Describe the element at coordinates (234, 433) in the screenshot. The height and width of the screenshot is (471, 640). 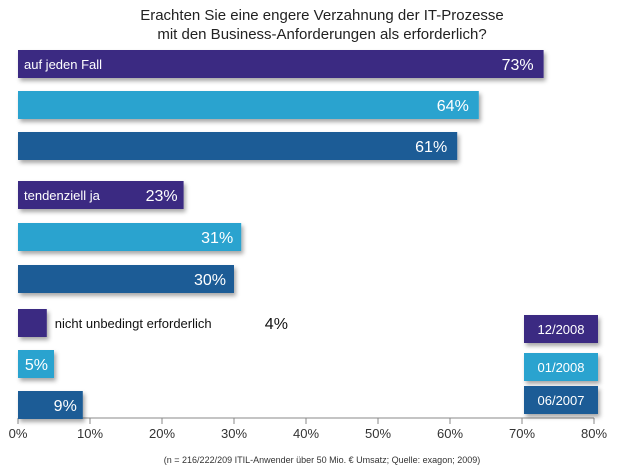
I see `x-tick-label: 30%` at that location.